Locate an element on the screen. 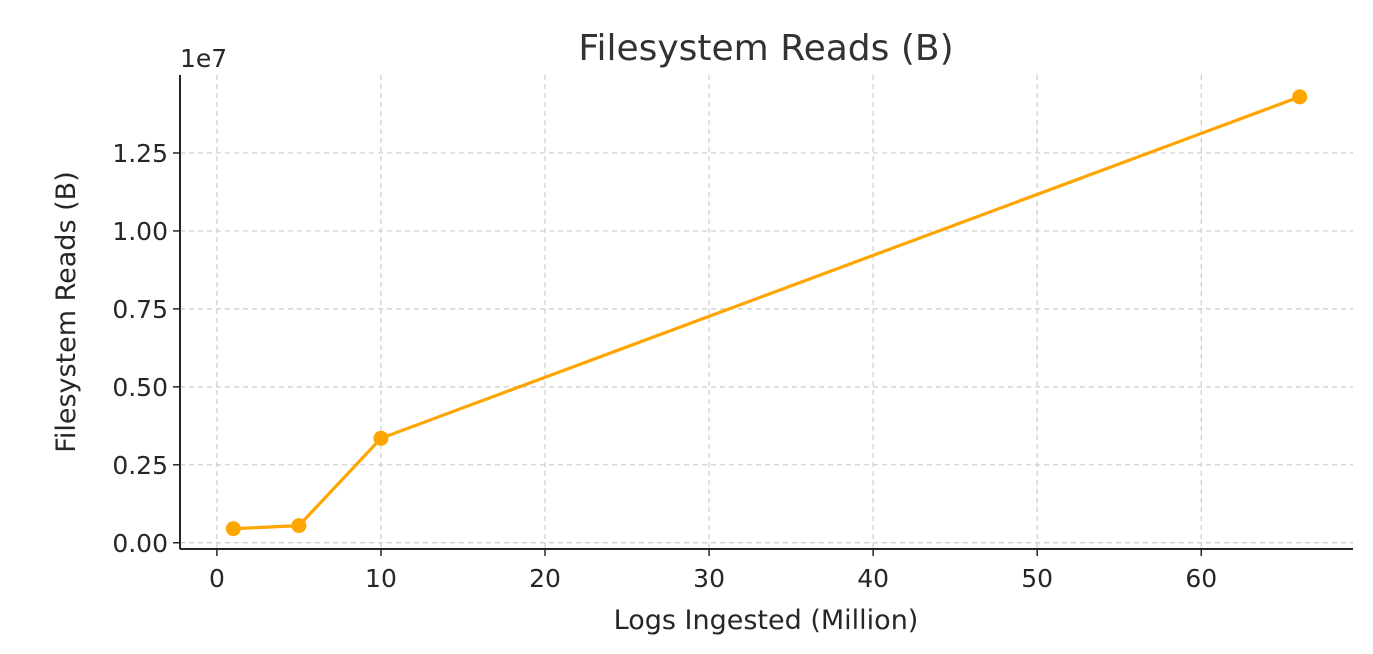 Image resolution: width=1373 pixels, height=654 pixels. y-tick-label: 0.25 is located at coordinates (140, 465).